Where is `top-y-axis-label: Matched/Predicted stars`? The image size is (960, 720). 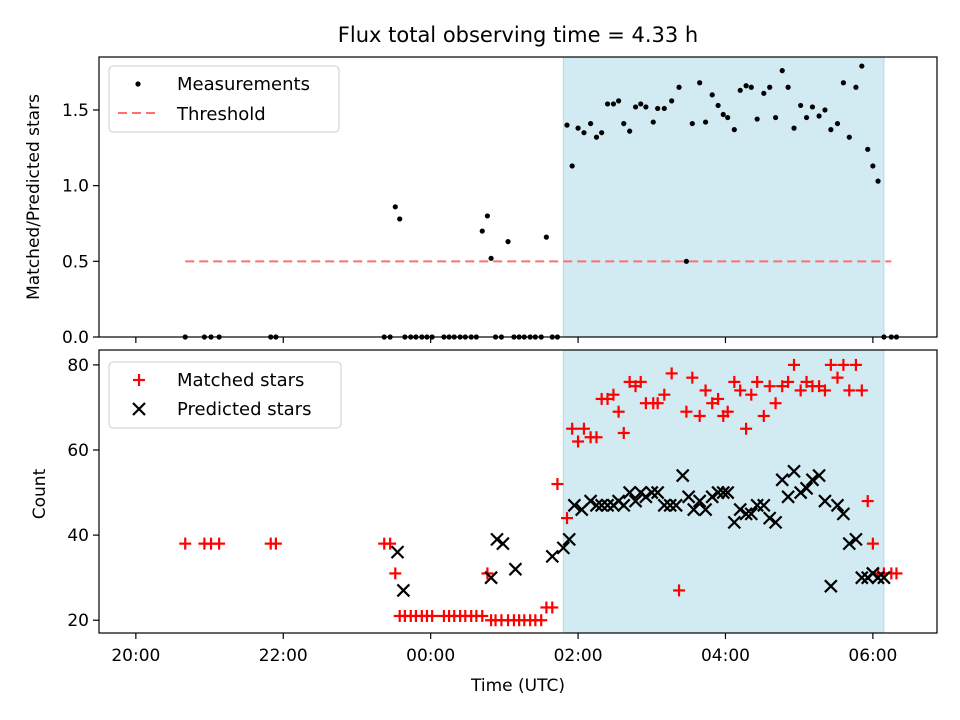
top-y-axis-label: Matched/Predicted stars is located at coordinates (34, 197).